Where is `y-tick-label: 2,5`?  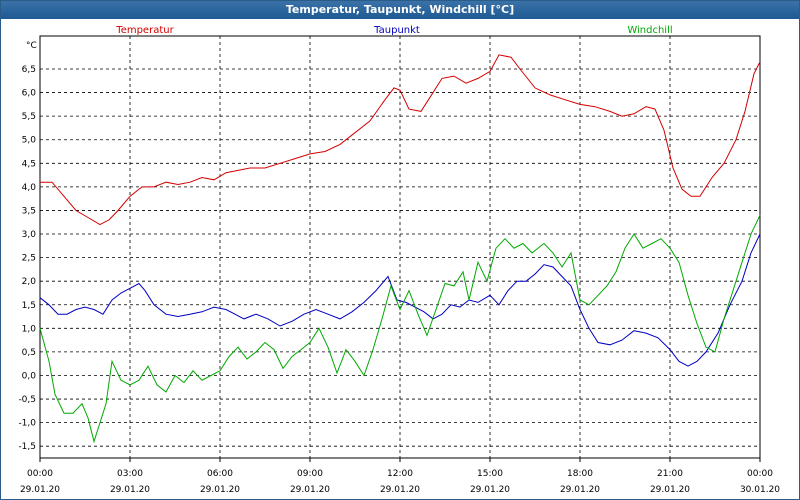 y-tick-label: 2,5 is located at coordinates (29, 259).